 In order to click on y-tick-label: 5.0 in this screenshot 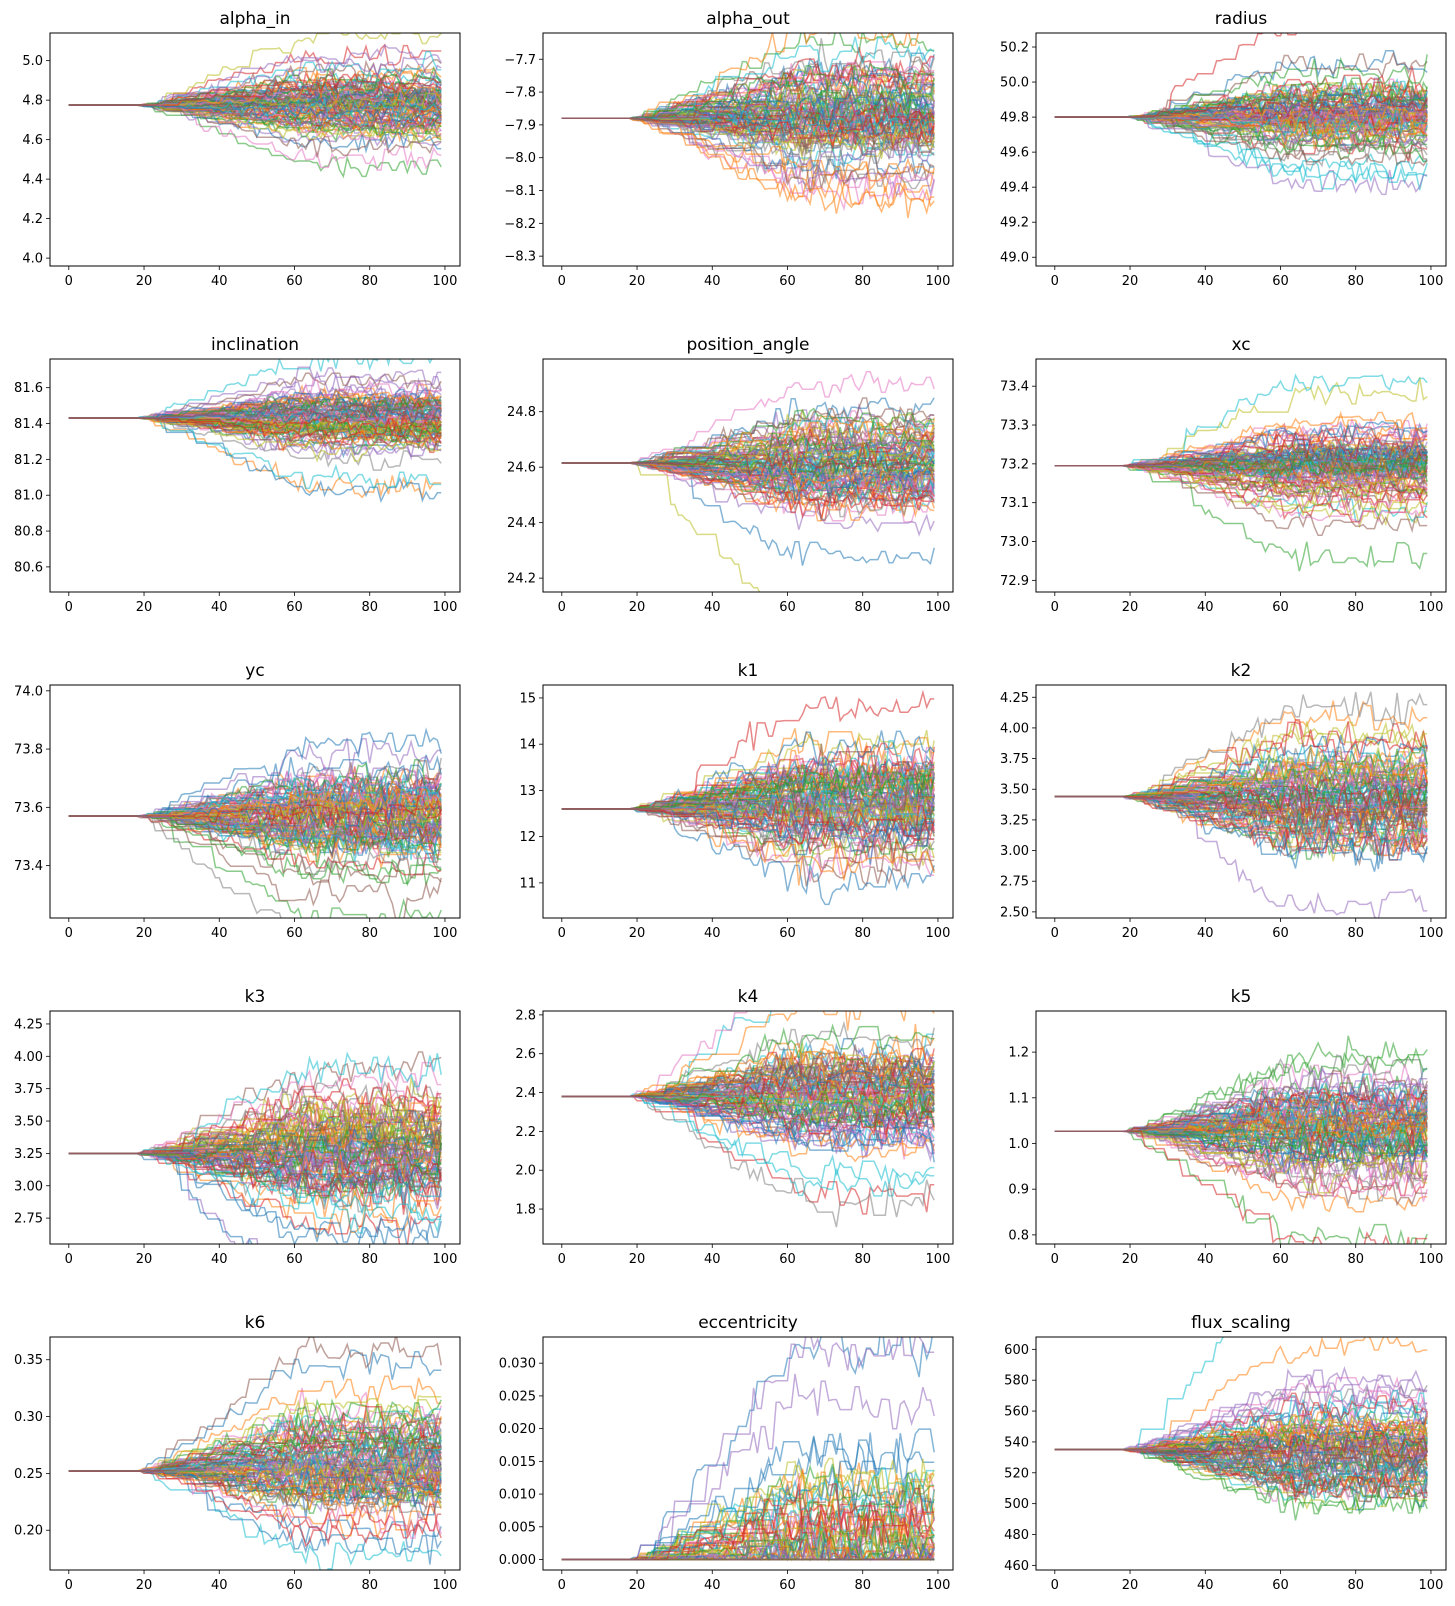, I will do `click(32, 61)`.